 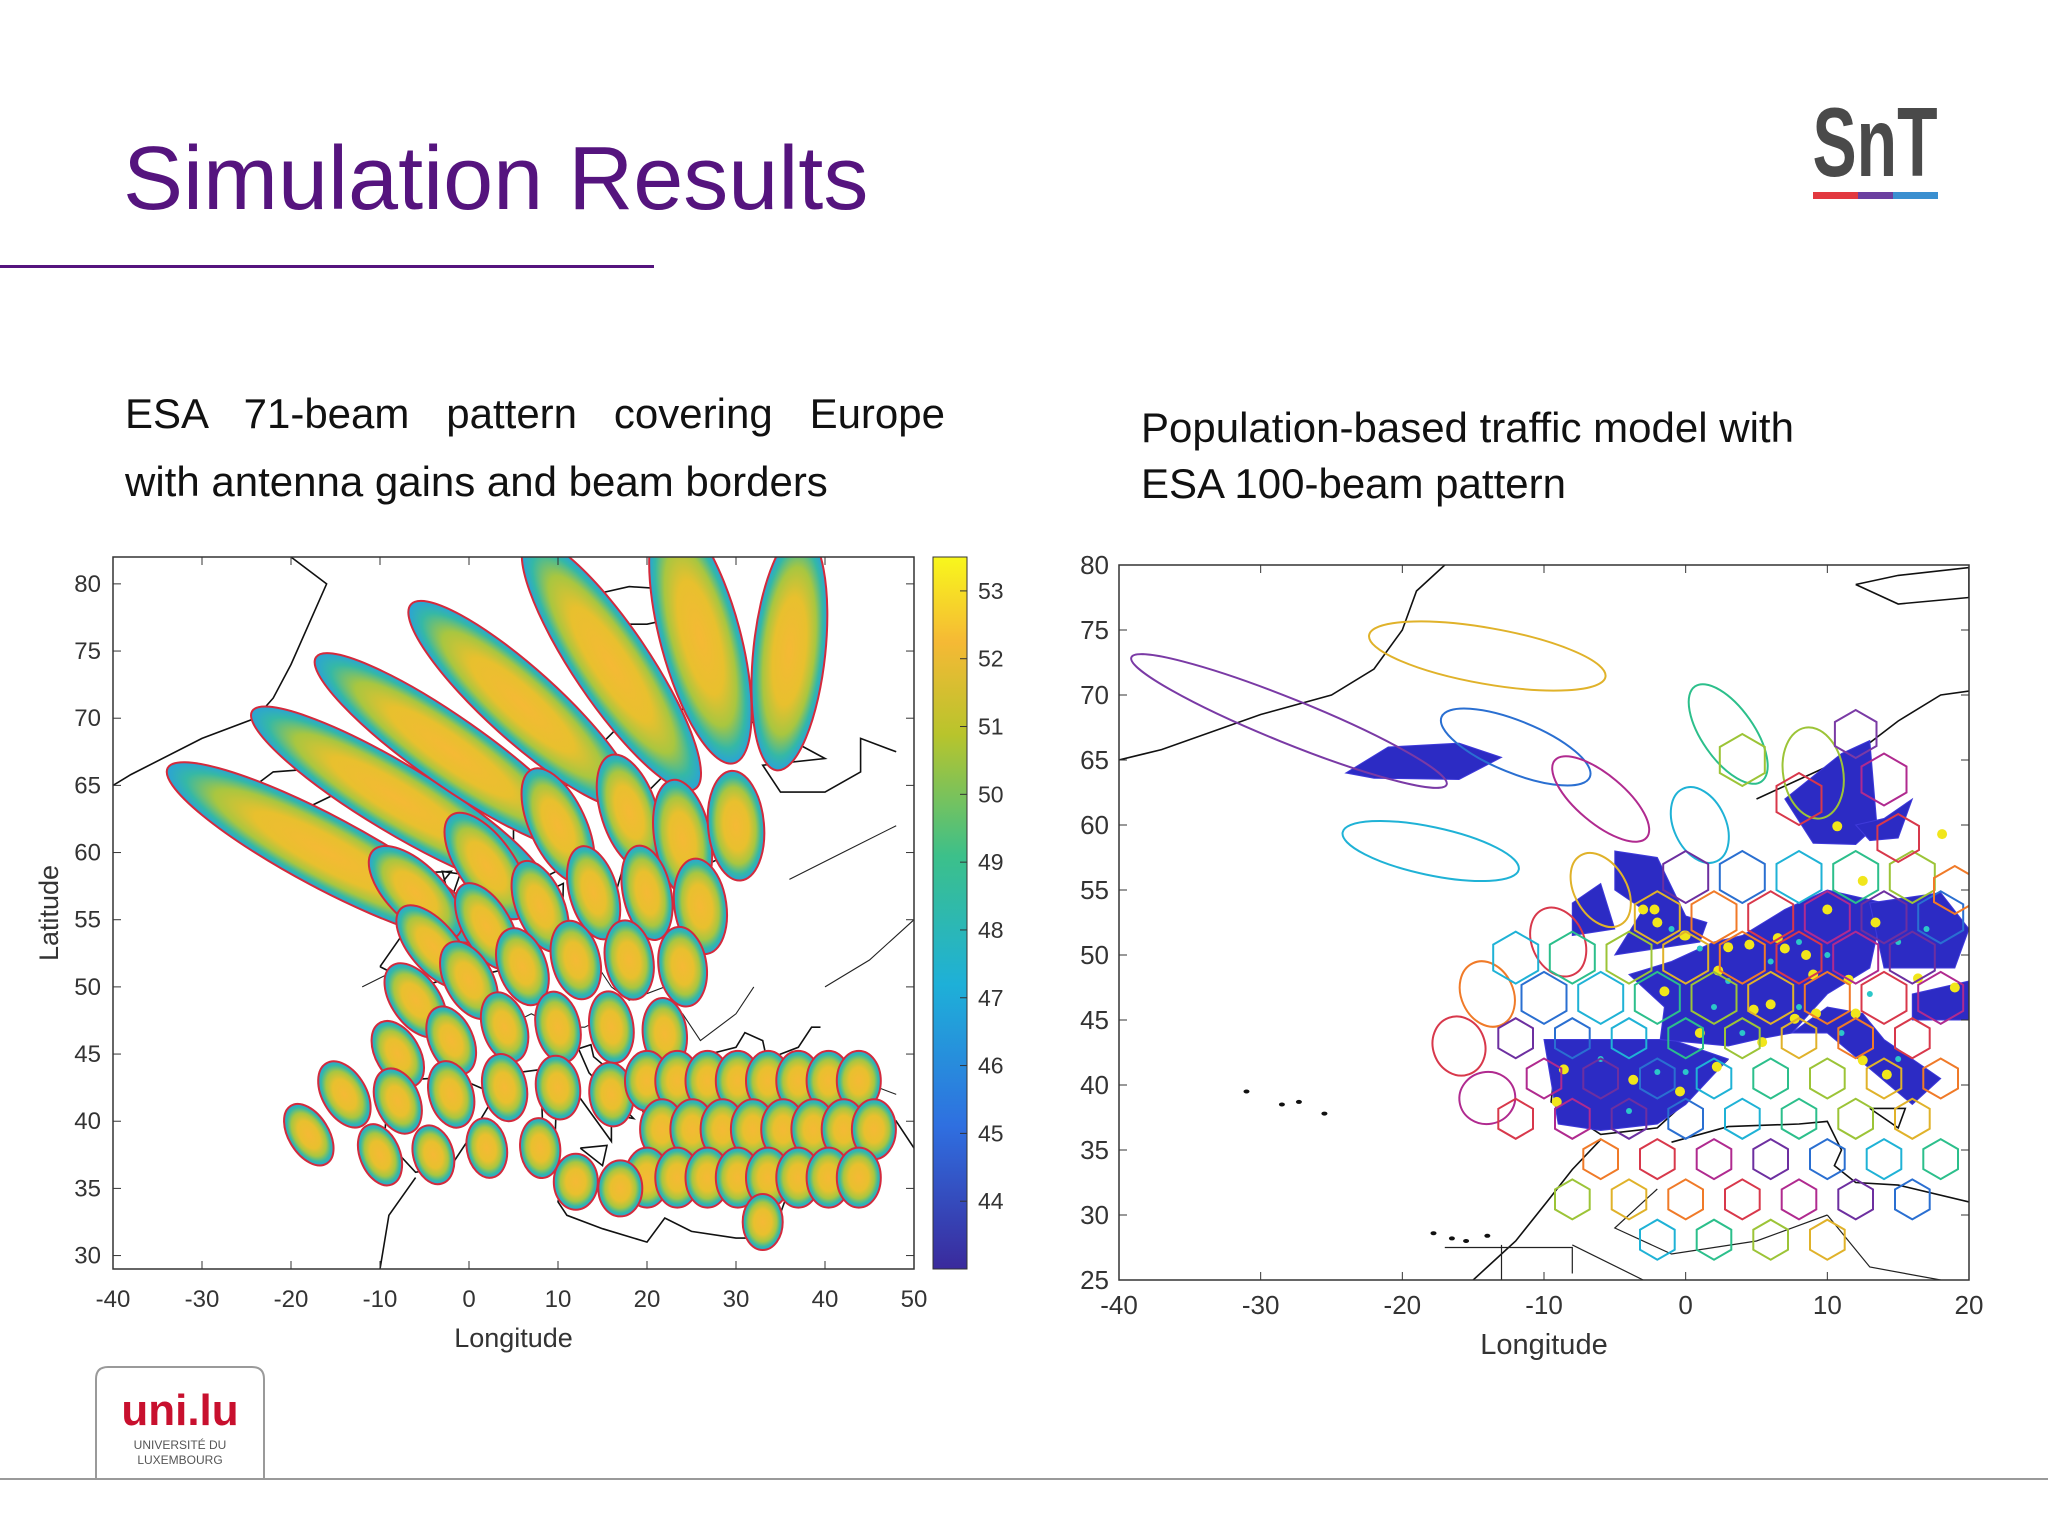 I want to click on caption-left-line: with antenna gains and beam borders, so click(x=476, y=481).